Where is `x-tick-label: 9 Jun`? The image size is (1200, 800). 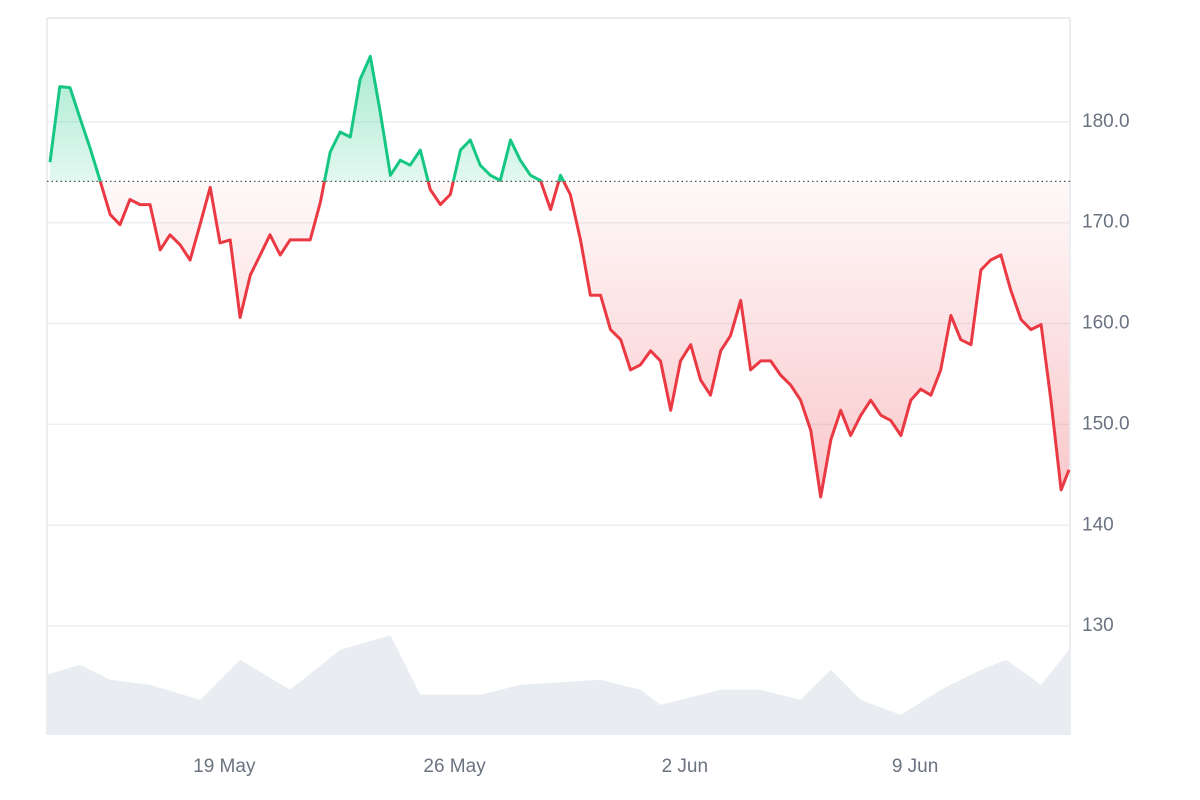
x-tick-label: 9 Jun is located at coordinates (915, 766).